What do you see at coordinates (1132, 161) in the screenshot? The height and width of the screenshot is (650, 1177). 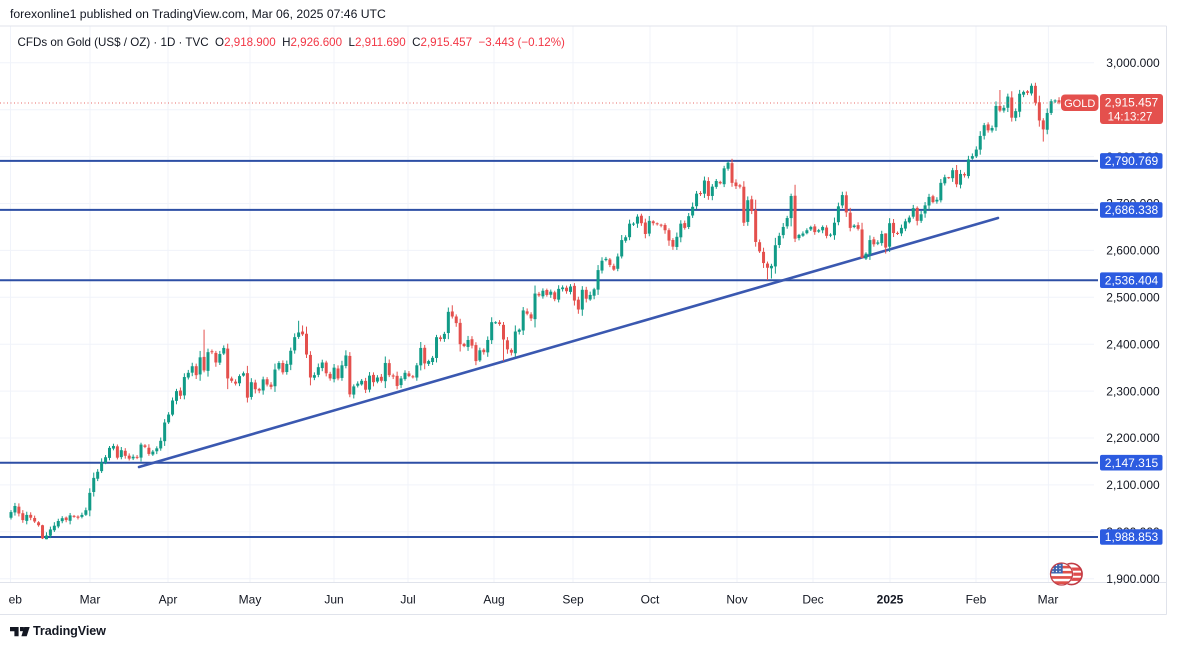 I see `svg-text: 2,790.769` at bounding box center [1132, 161].